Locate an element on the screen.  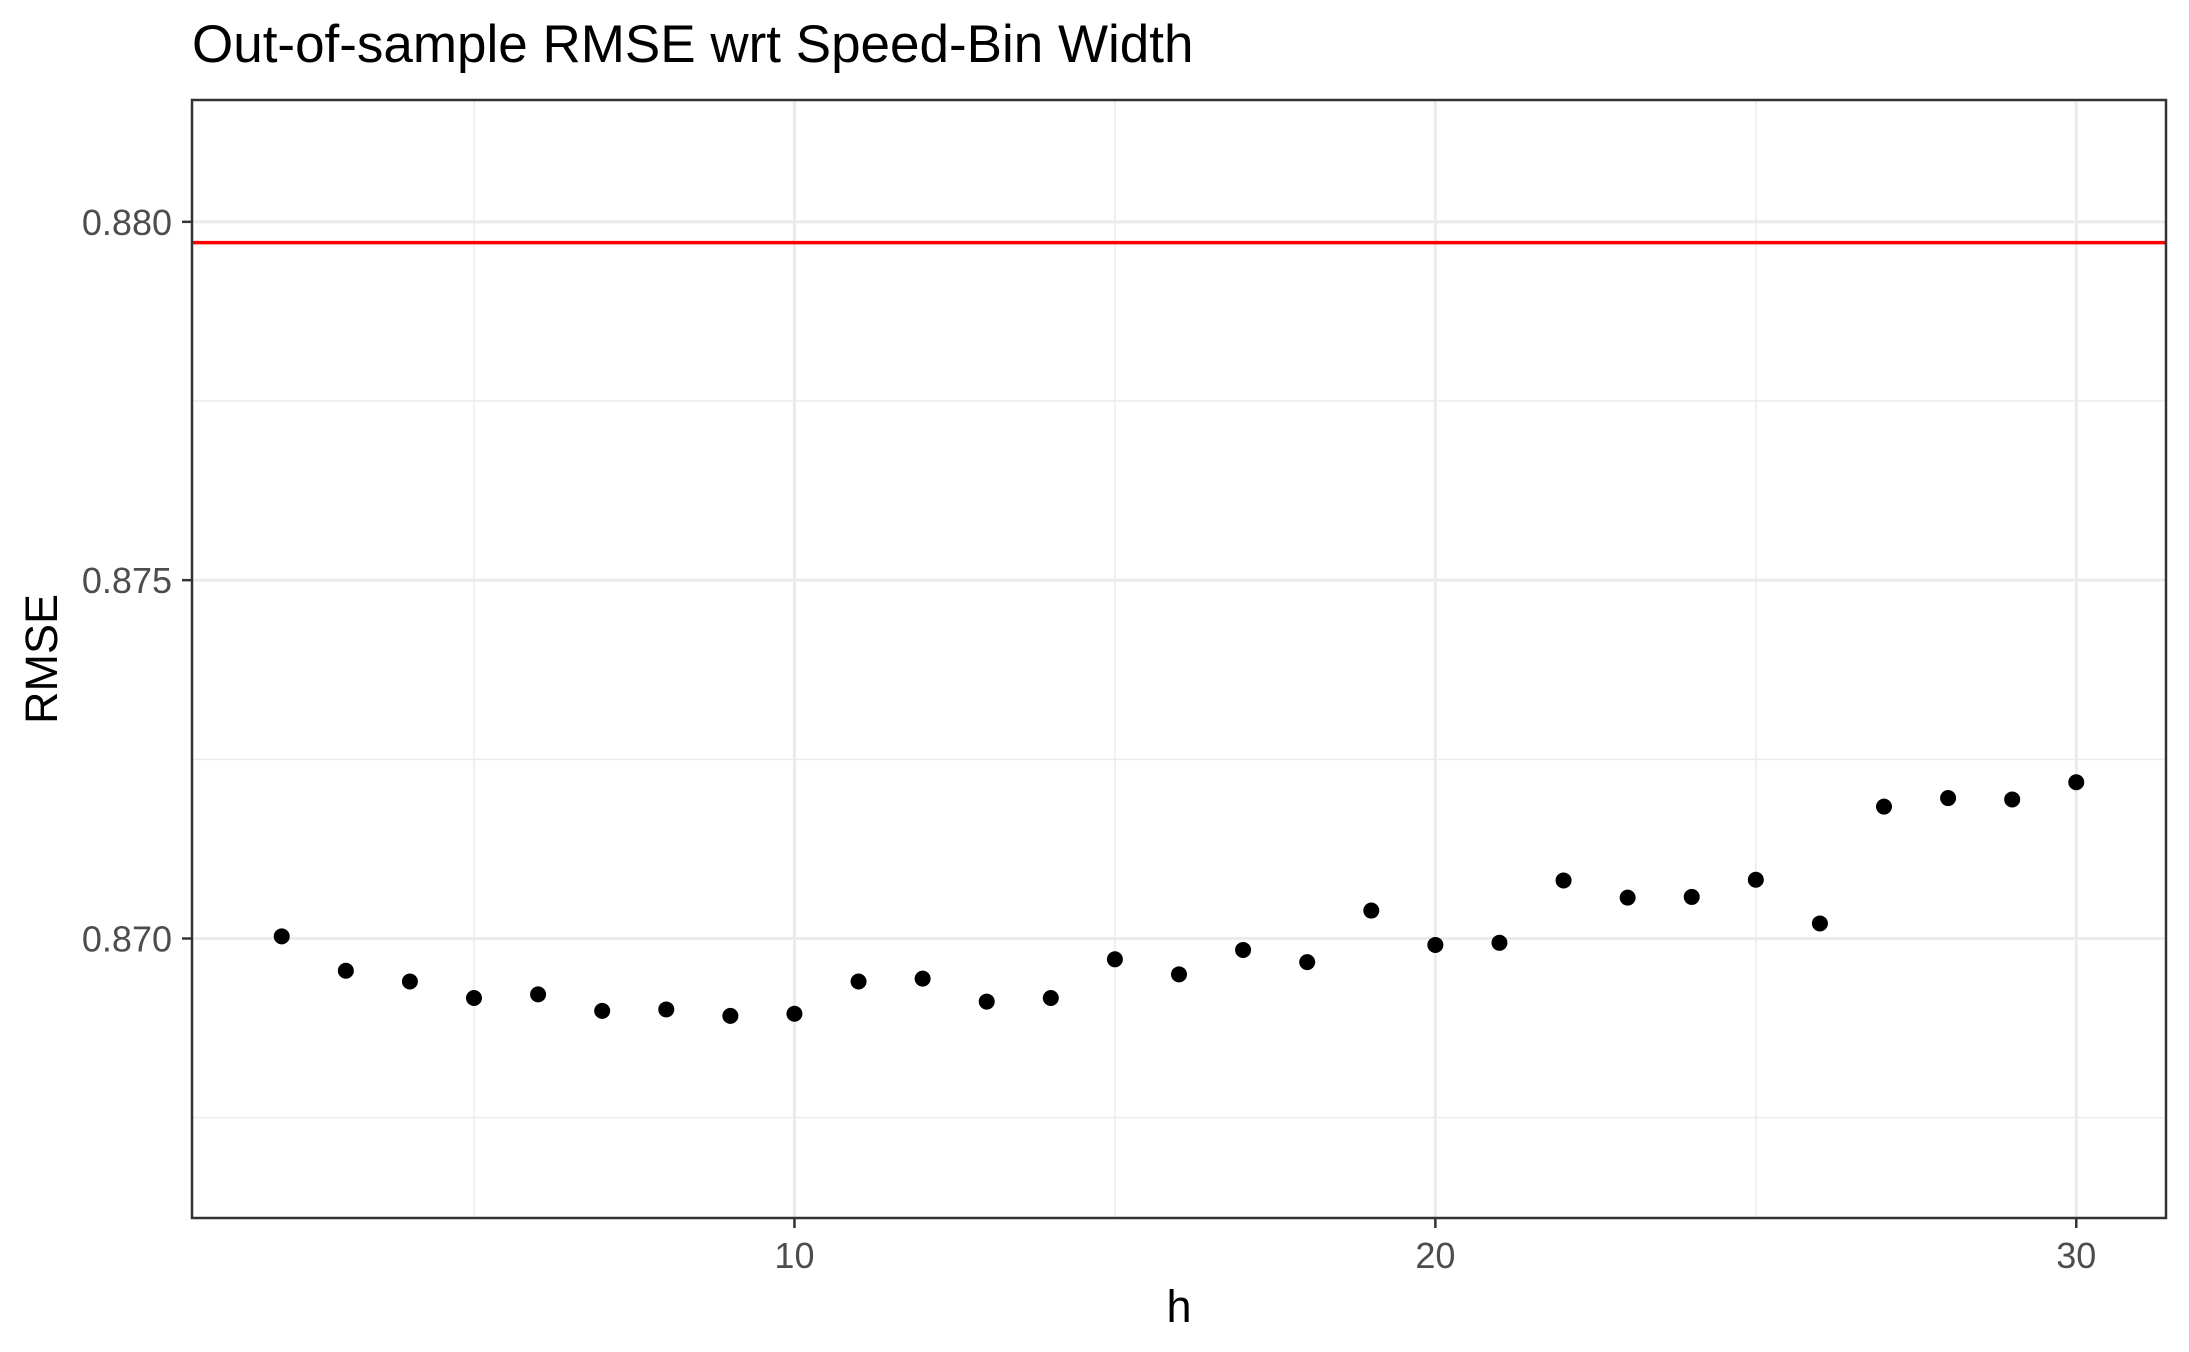
x-tick-label: 30 is located at coordinates (2076, 1255).